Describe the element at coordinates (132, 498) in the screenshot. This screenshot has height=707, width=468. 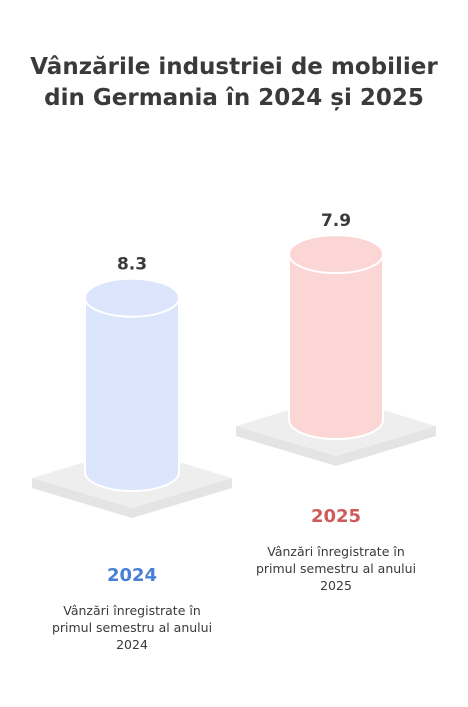
I see `base-side-2024` at that location.